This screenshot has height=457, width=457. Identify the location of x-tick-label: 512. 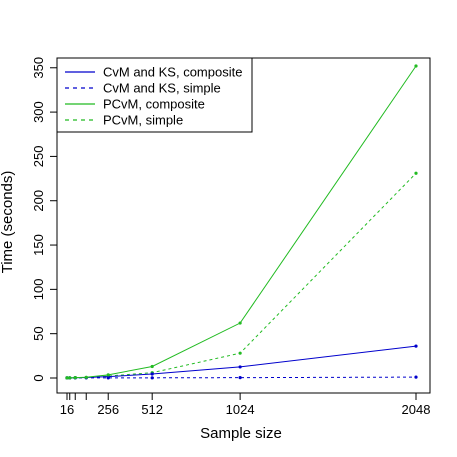
(152, 409).